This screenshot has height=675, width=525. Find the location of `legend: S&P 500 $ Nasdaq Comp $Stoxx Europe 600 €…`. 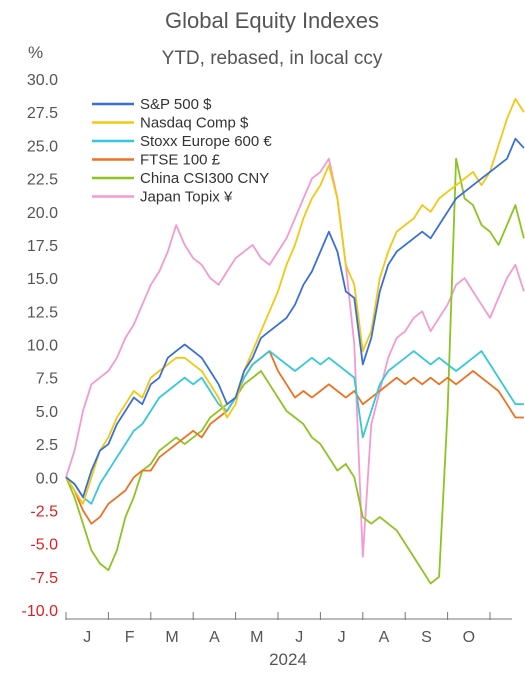

legend: S&P 500 $ Nasdaq Comp $Stoxx Europe 600 €… is located at coordinates (182, 151).